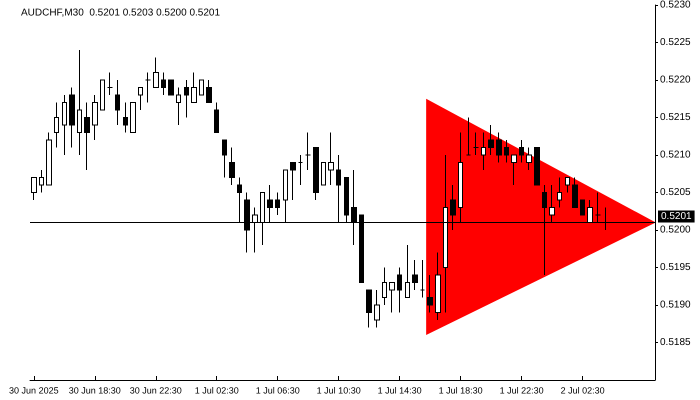  Describe the element at coordinates (676, 305) in the screenshot. I see `y-tick-label: 0.5190` at that location.